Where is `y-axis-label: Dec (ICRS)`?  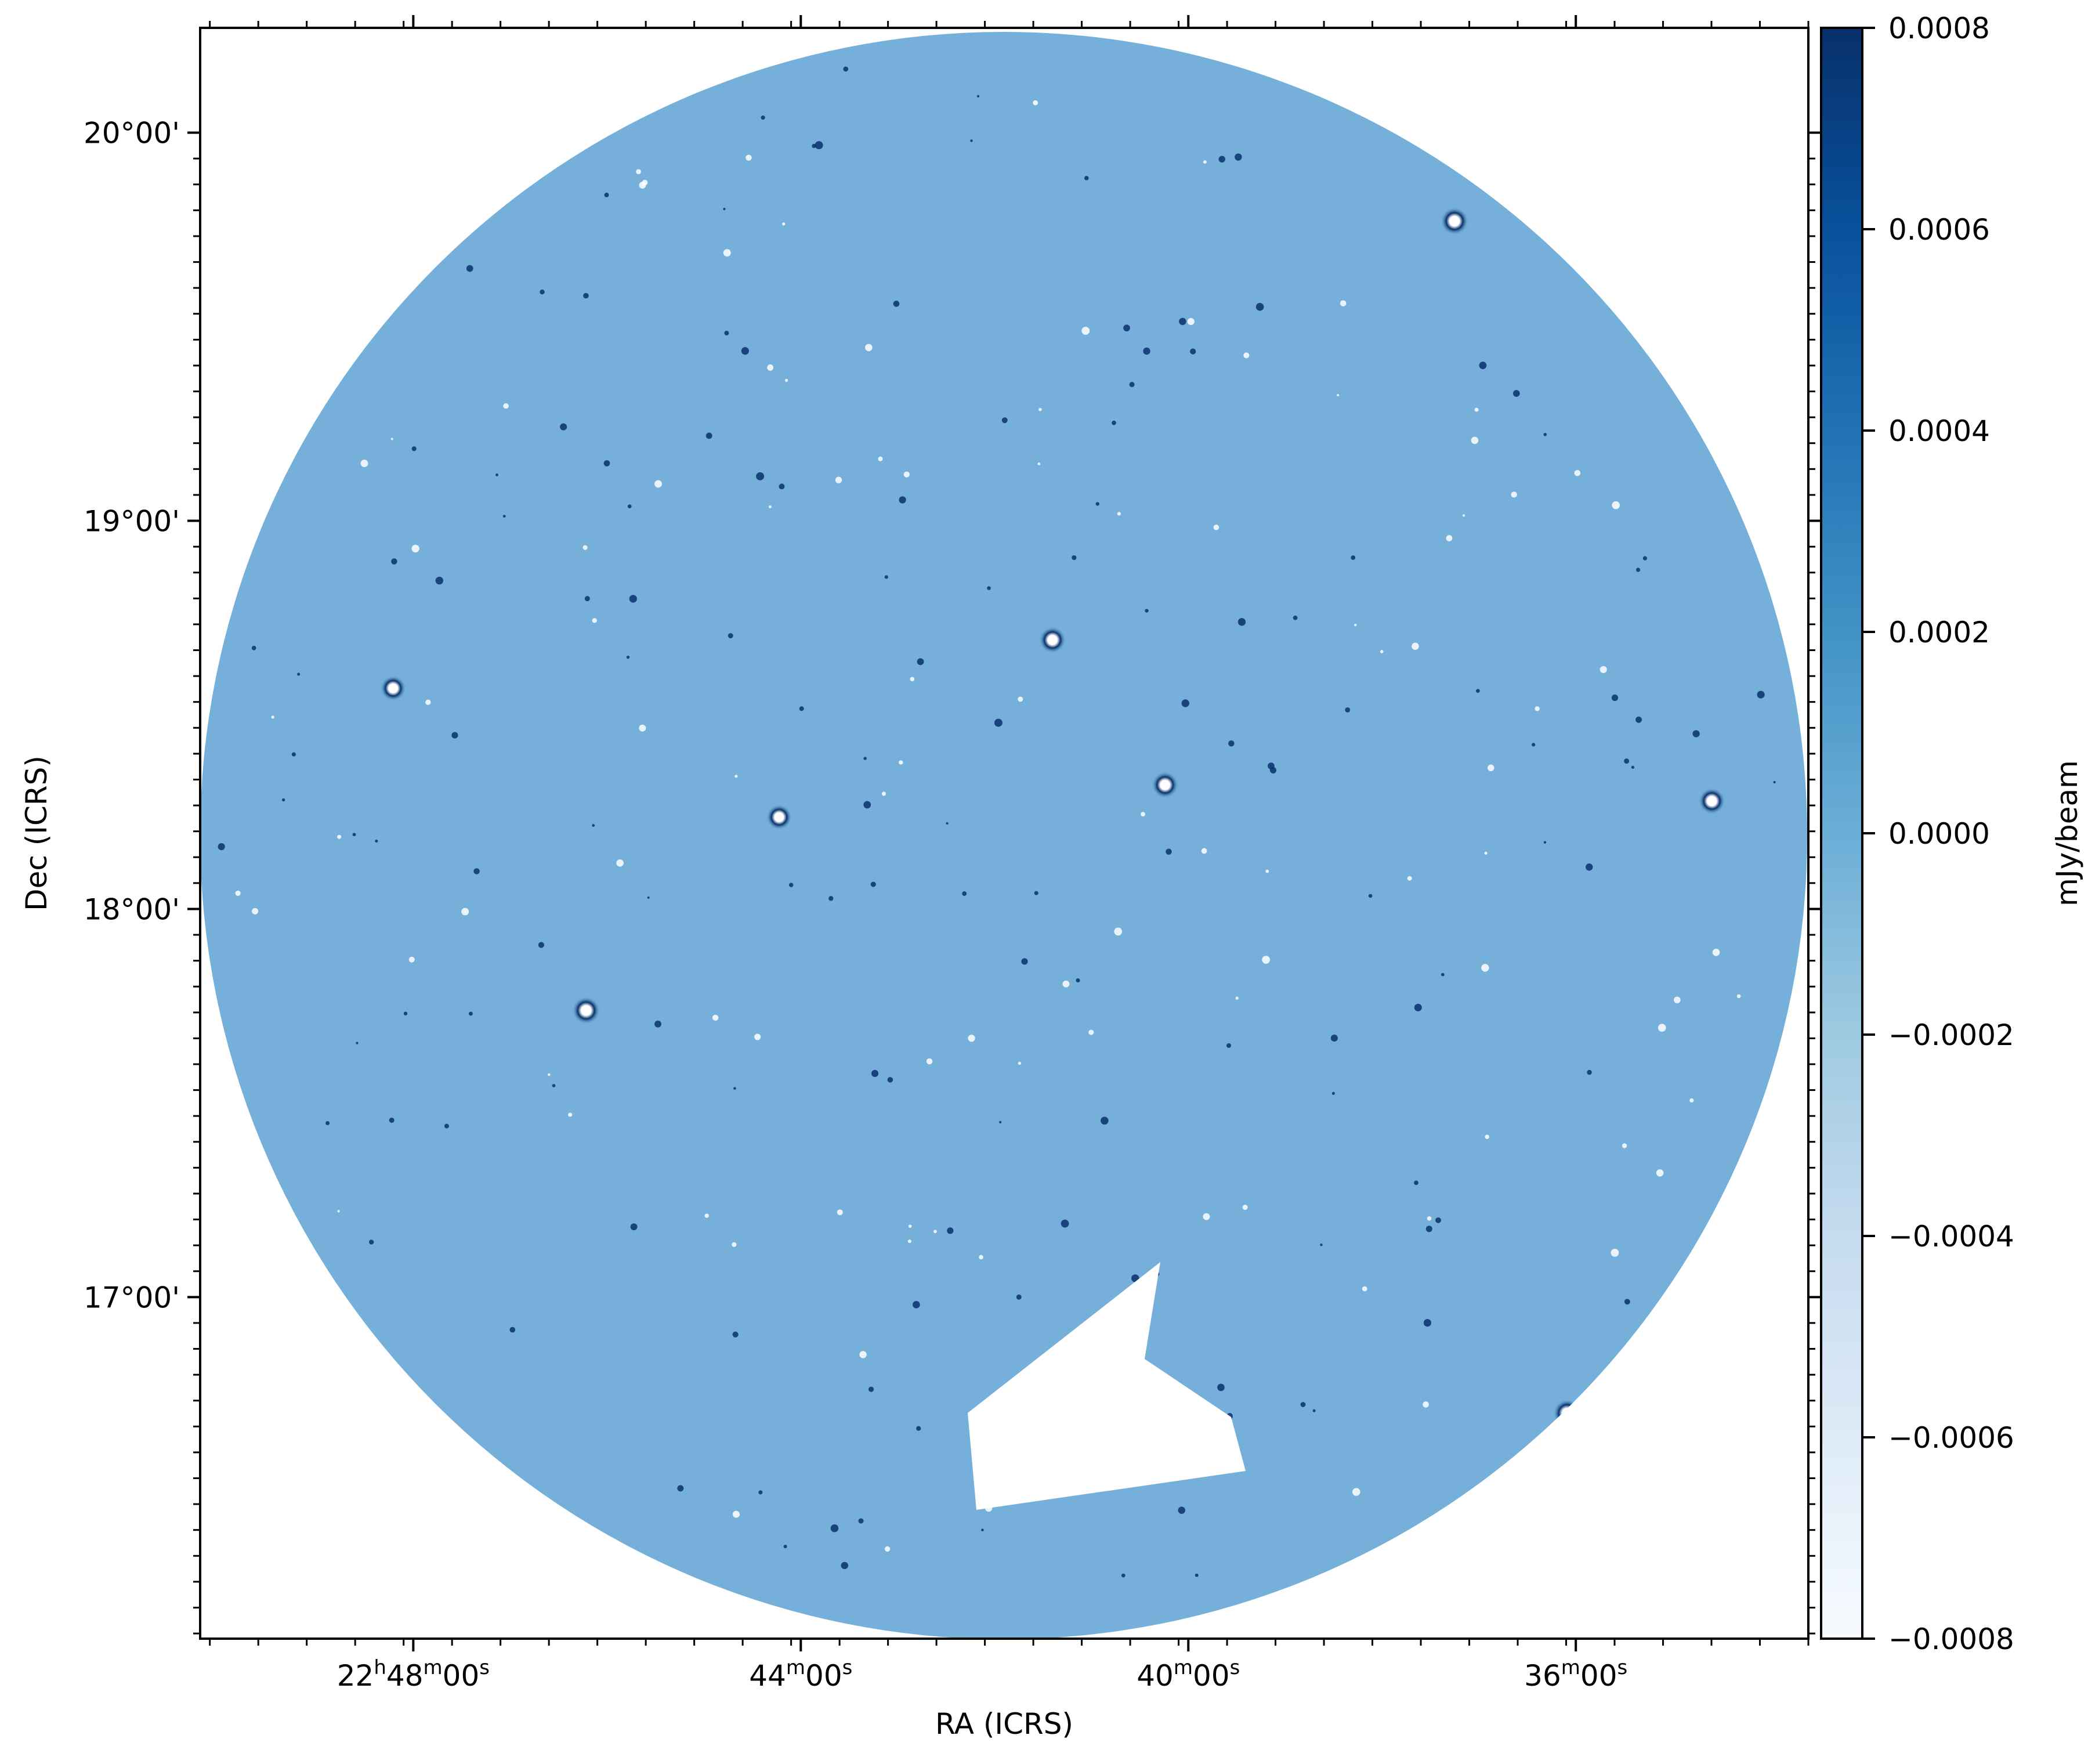
y-axis-label: Dec (ICRS) is located at coordinates (36, 833).